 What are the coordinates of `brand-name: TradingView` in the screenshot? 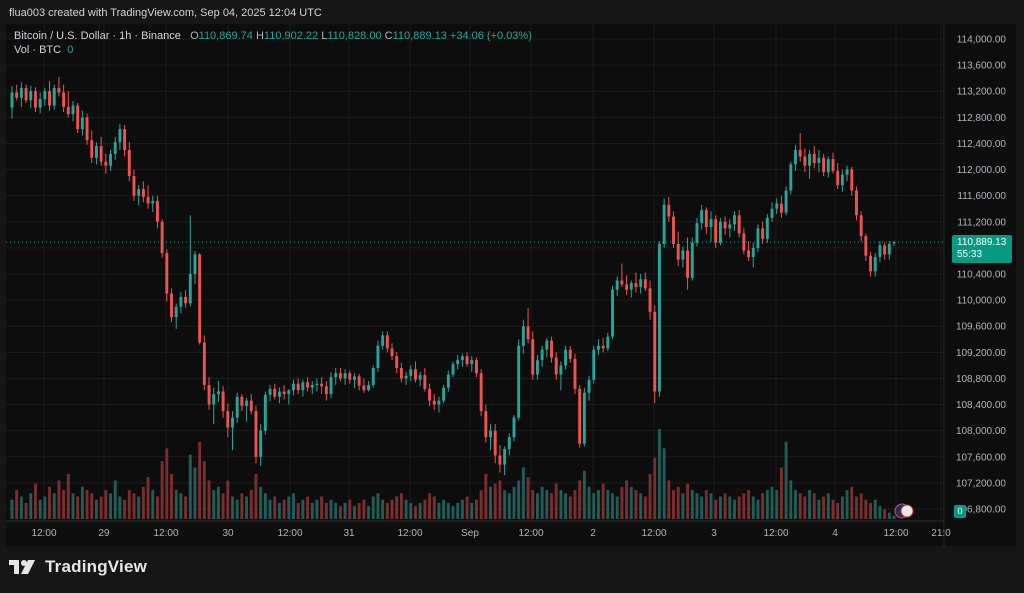 It's located at (96, 566).